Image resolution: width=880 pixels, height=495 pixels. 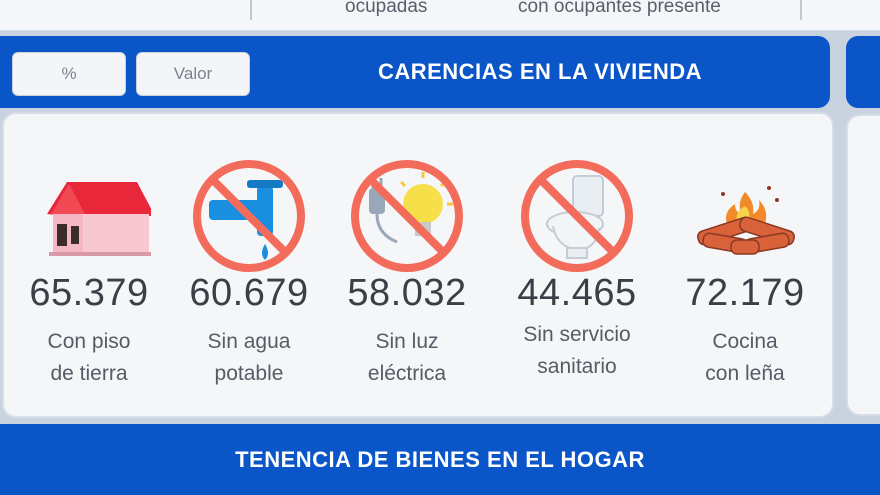 I want to click on indicator-label-line: sanitario, so click(x=577, y=366).